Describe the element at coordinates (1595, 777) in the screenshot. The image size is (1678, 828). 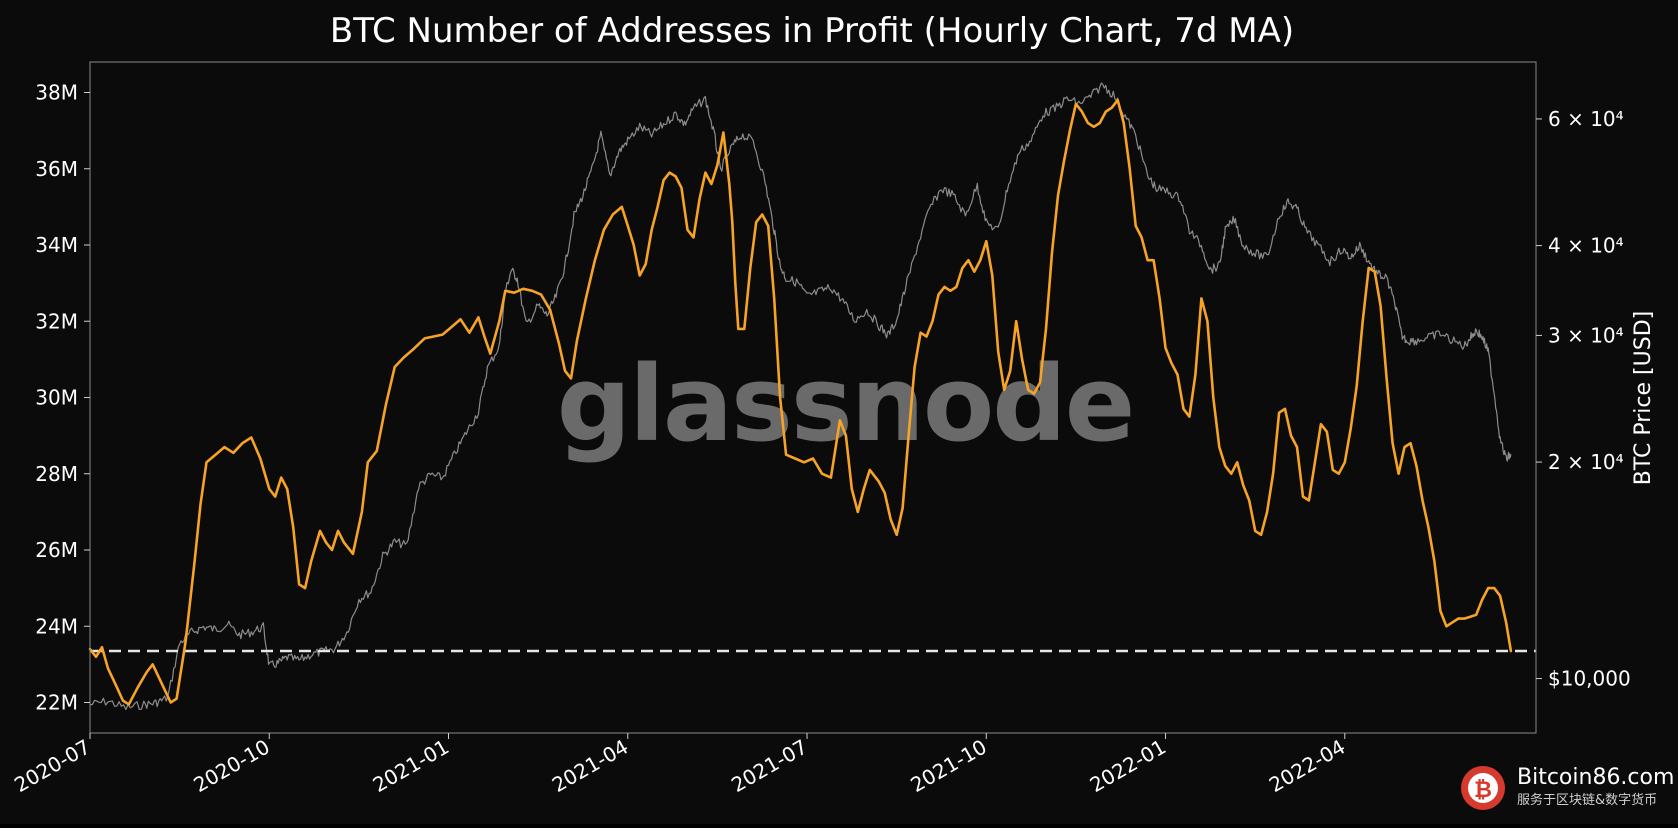
I see `brand-name: Bitcoin86.com` at that location.